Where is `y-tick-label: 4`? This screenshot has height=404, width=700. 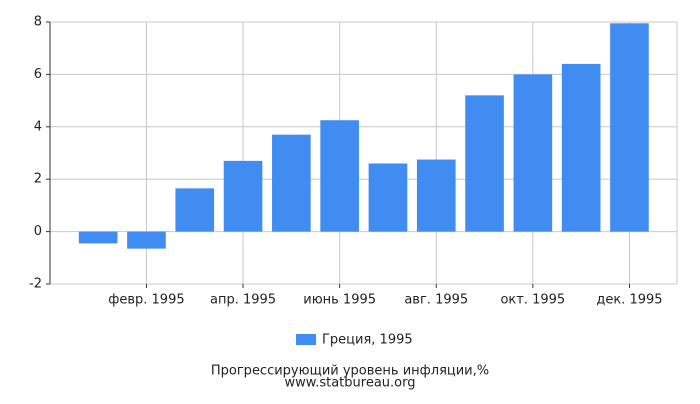
y-tick-label: 4 is located at coordinates (38, 126).